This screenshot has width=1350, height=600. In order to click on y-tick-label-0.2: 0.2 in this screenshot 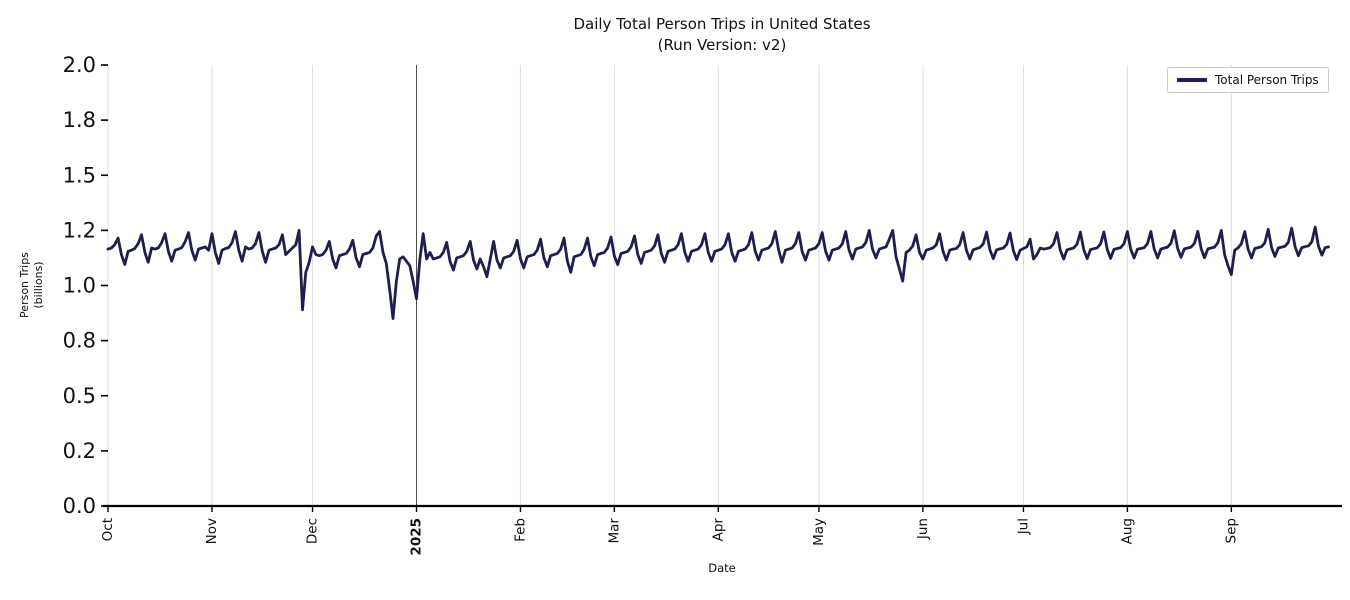, I will do `click(79, 451)`.